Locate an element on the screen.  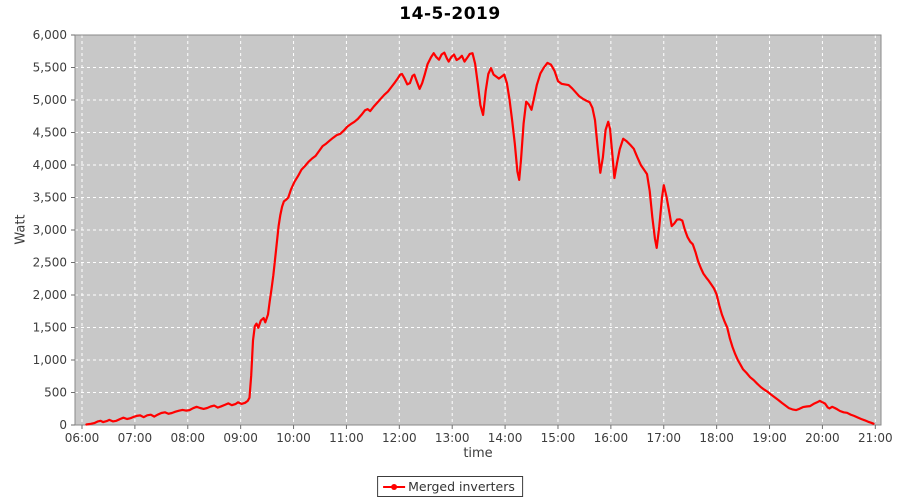
x-tick-label: 13:00 is located at coordinates (452, 438).